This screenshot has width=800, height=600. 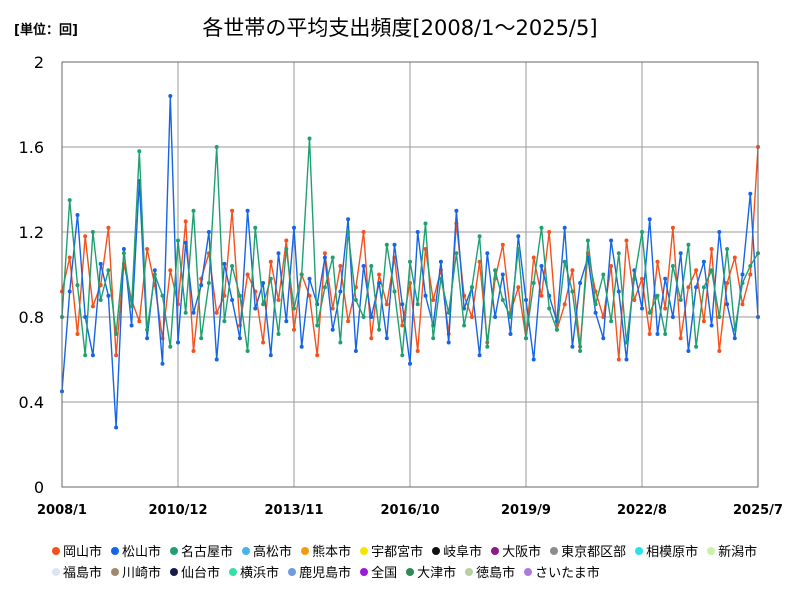 I want to click on legend-item: 川崎市, so click(x=136, y=571).